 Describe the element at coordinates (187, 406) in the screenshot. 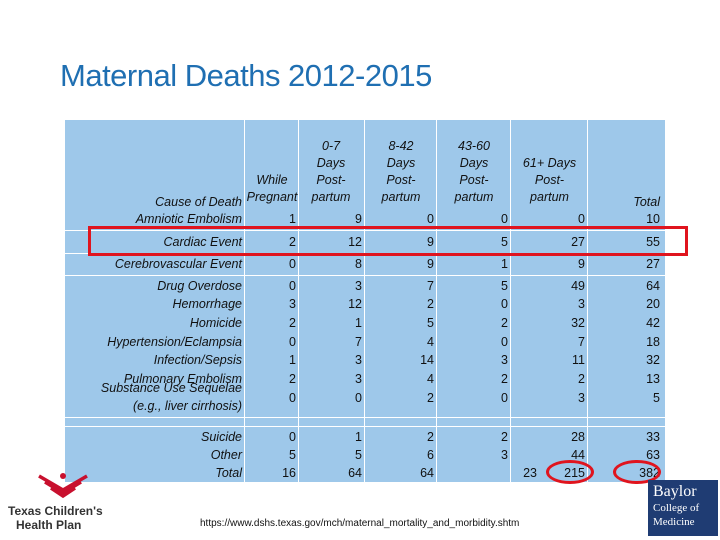

I see `row-label: (e.g., liver cirrhosis)` at that location.